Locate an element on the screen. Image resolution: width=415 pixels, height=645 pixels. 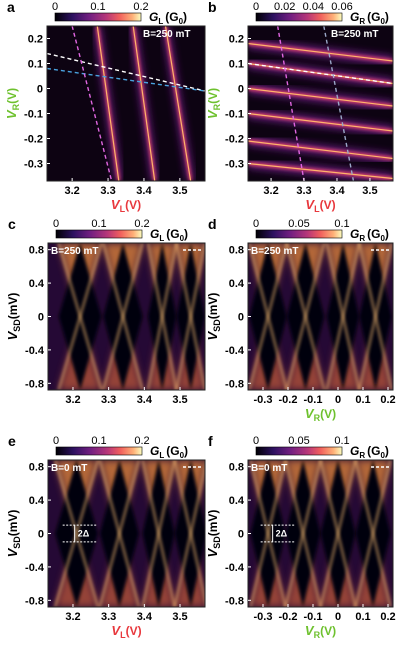
coulomb-diamond is located at coordinates (189, 533).